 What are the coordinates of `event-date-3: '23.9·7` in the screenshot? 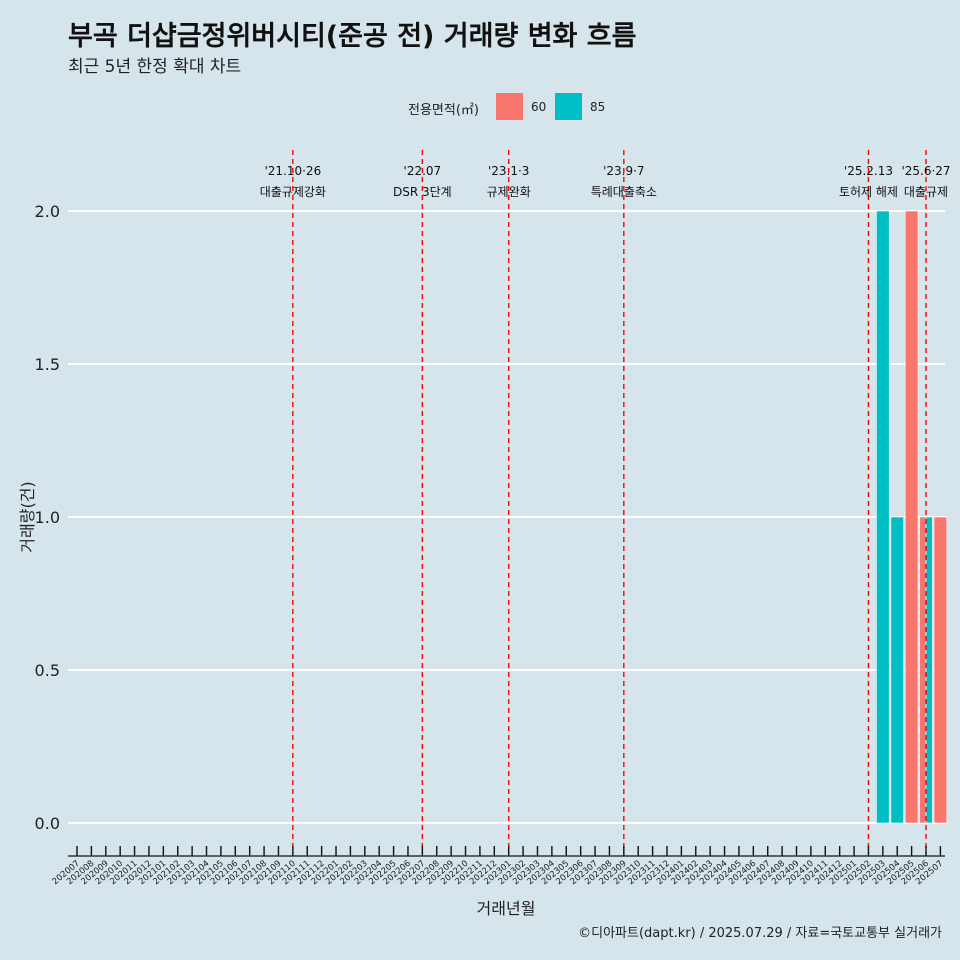 It's located at (623, 171).